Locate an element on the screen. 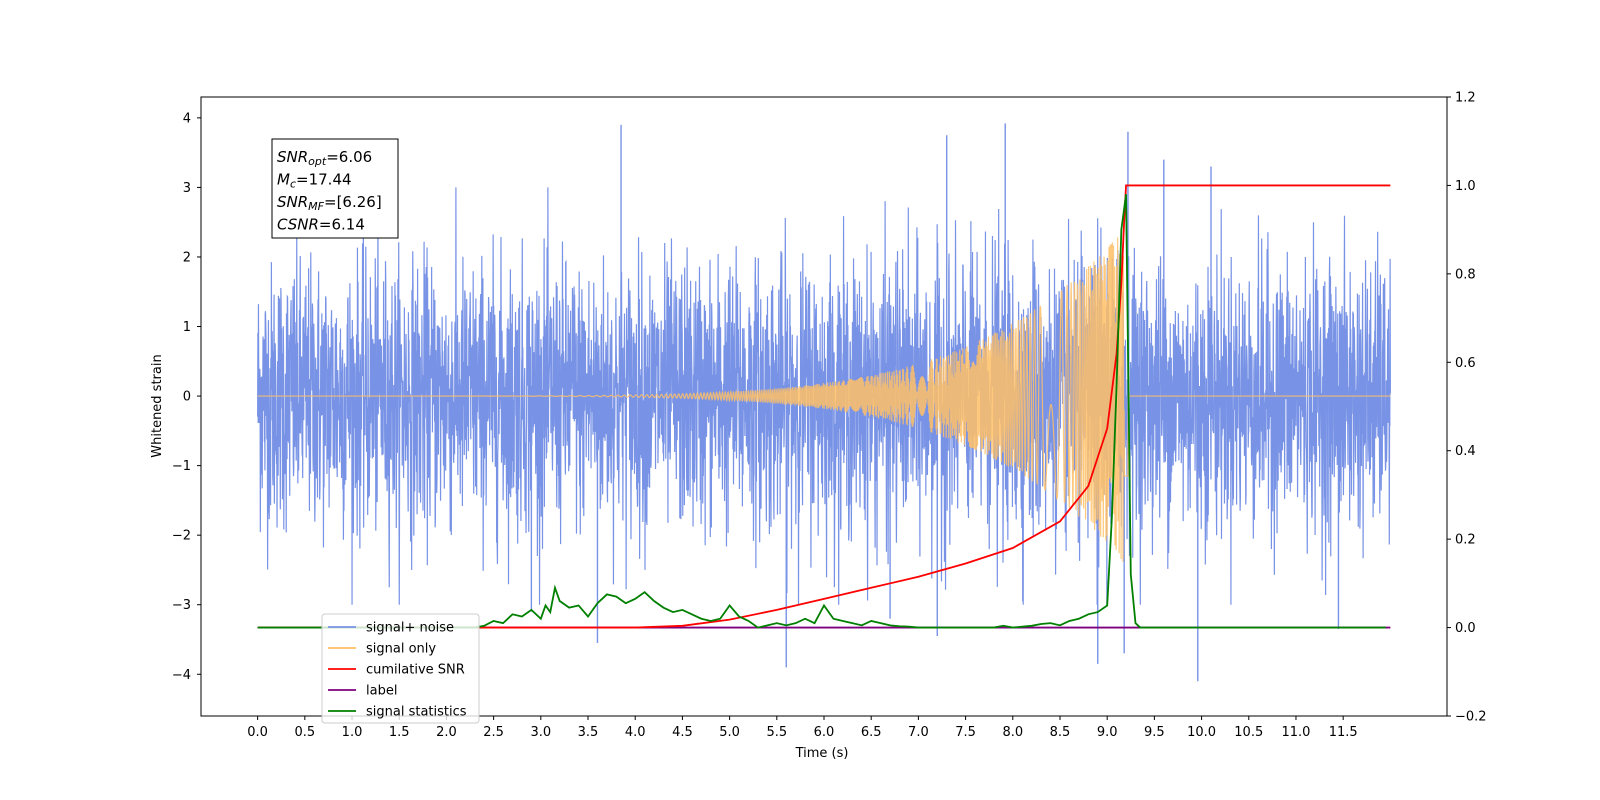 The width and height of the screenshot is (1600, 800). legend-frame is located at coordinates (400, 668).